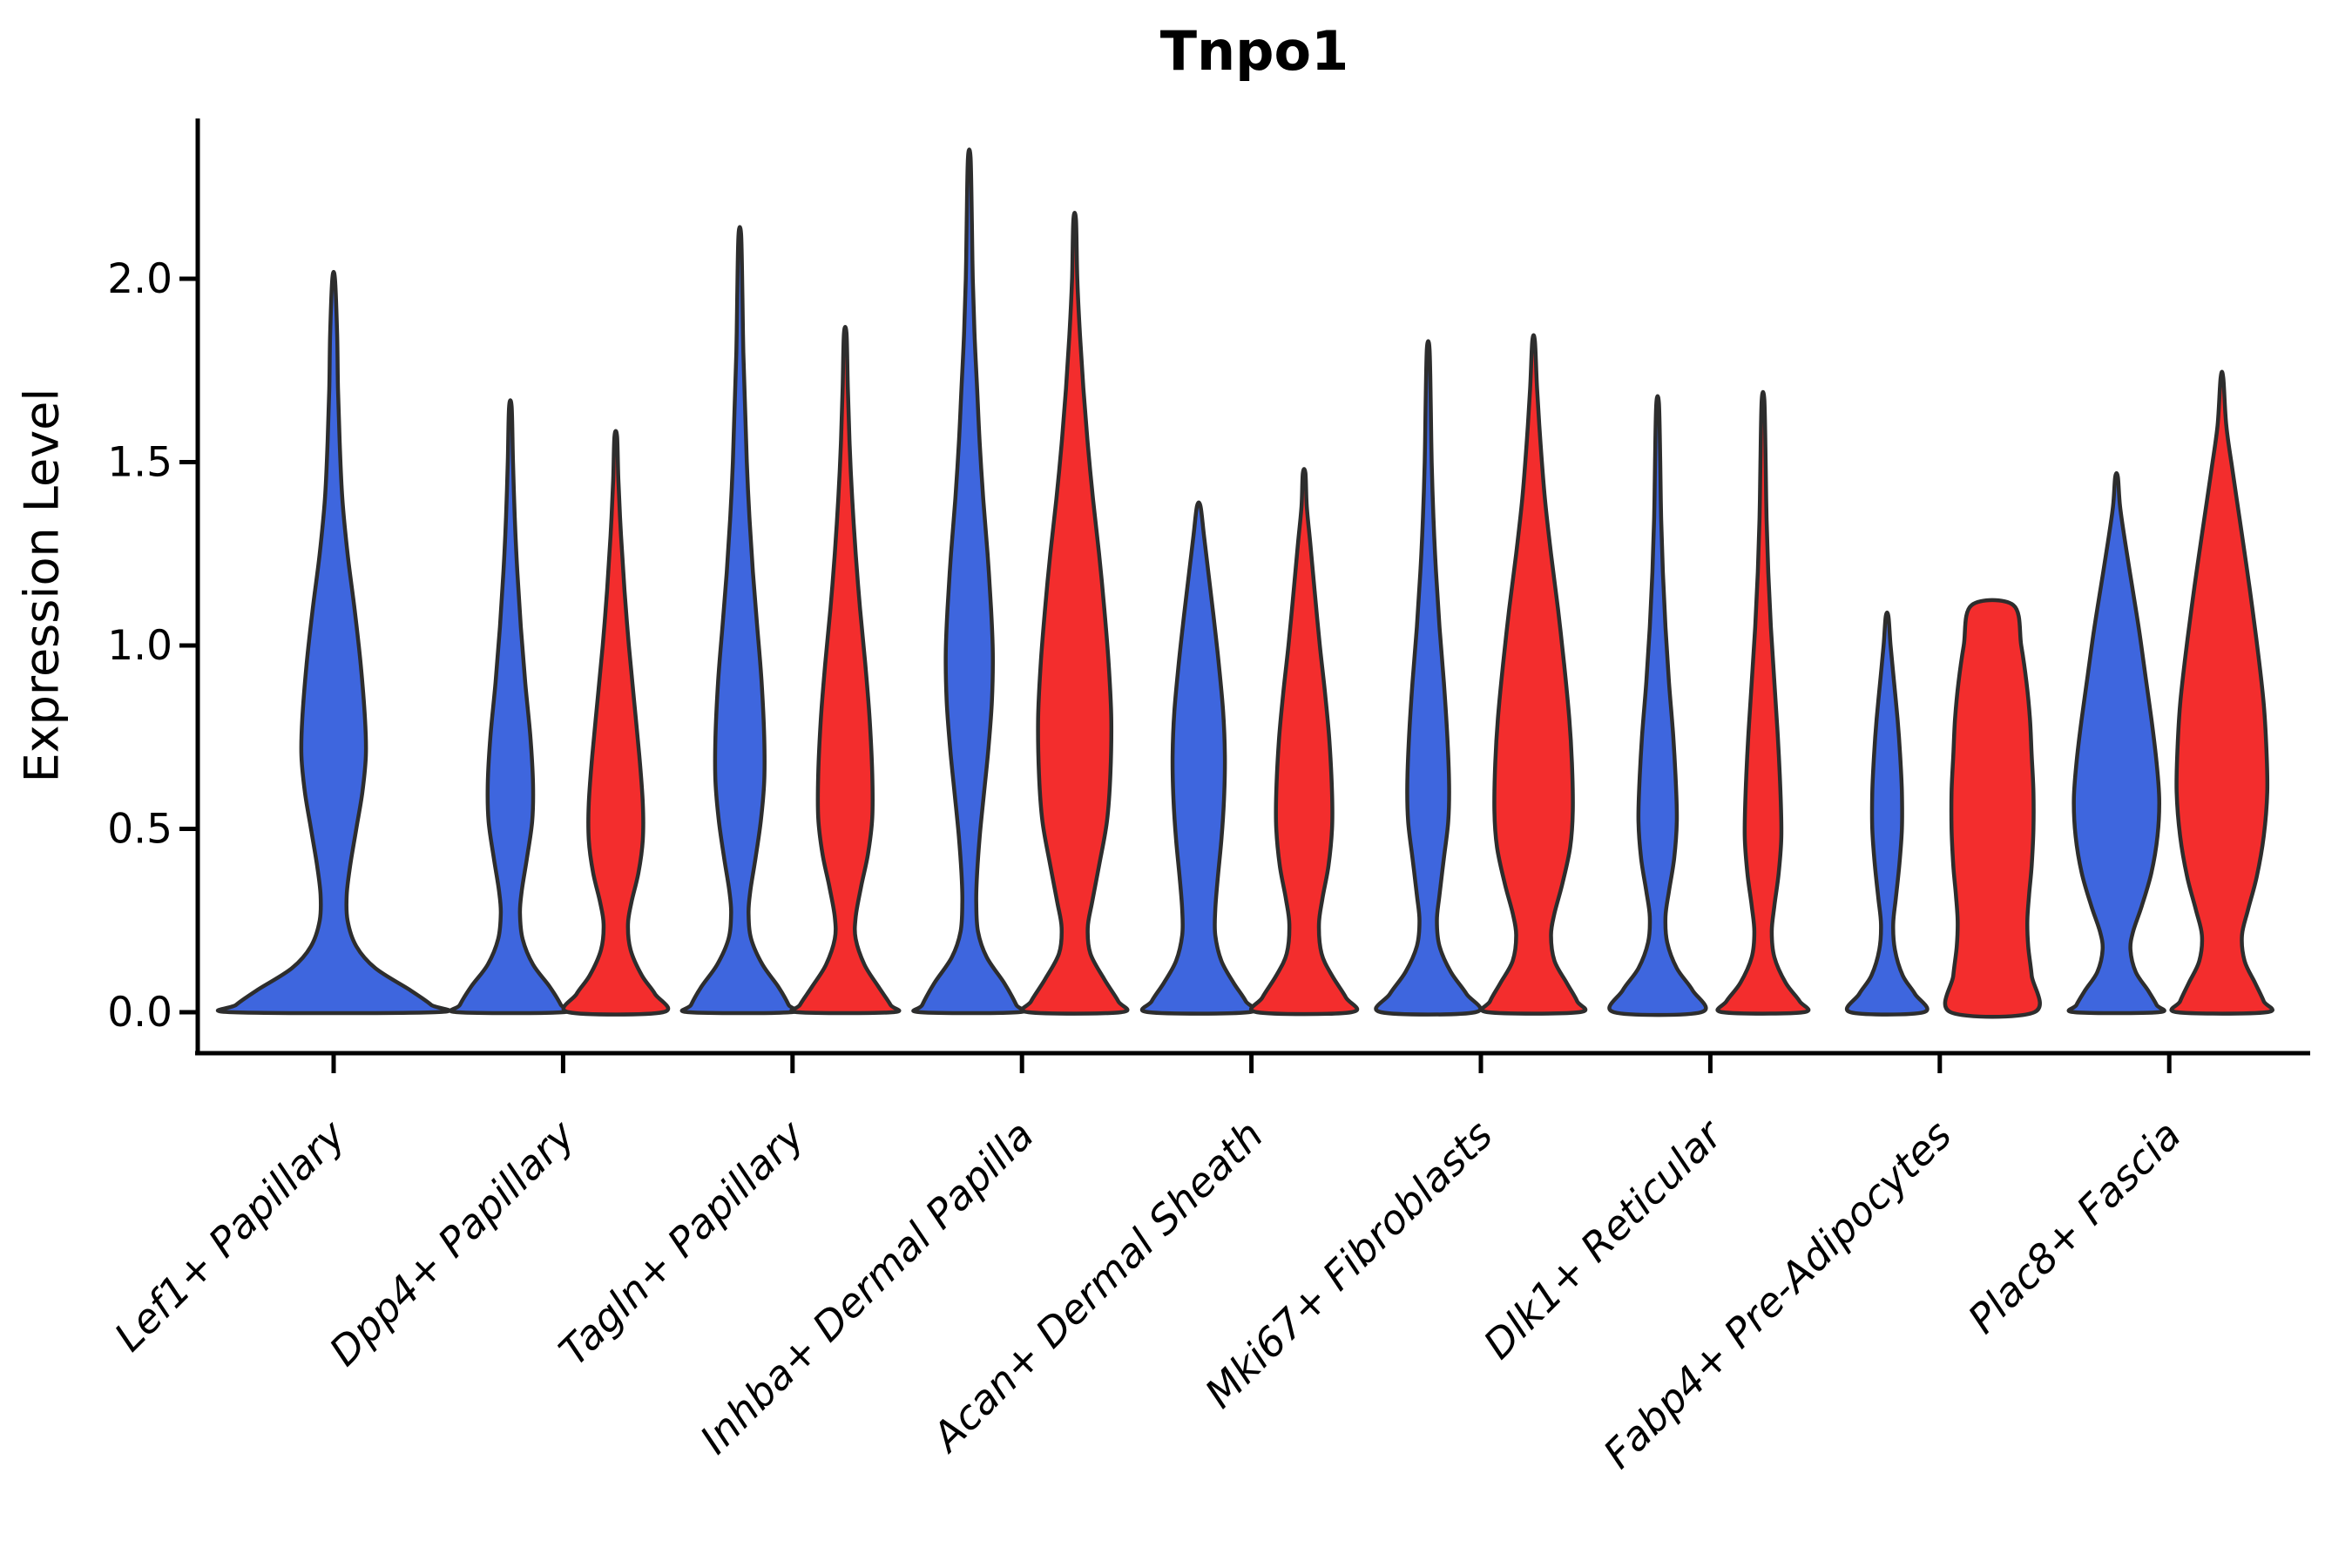 This screenshot has width=2352, height=1568. Describe the element at coordinates (682, 1243) in the screenshot. I see `x-tick-label: Tagln+ Papillary` at that location.